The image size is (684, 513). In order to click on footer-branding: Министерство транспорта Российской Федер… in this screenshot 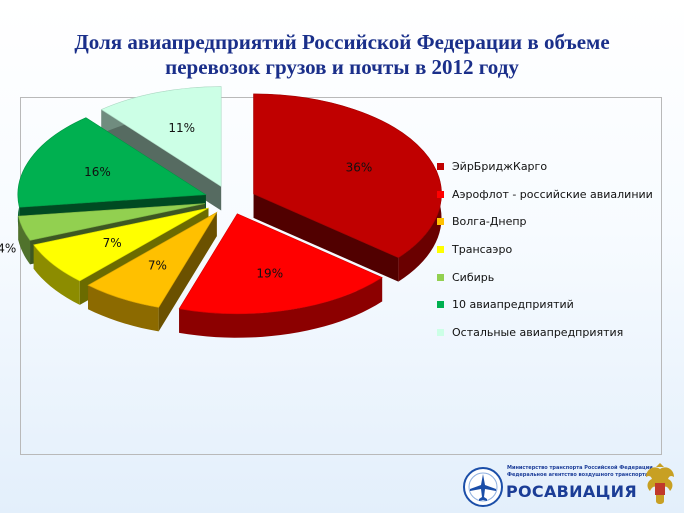, I will do `click(573, 487)`.